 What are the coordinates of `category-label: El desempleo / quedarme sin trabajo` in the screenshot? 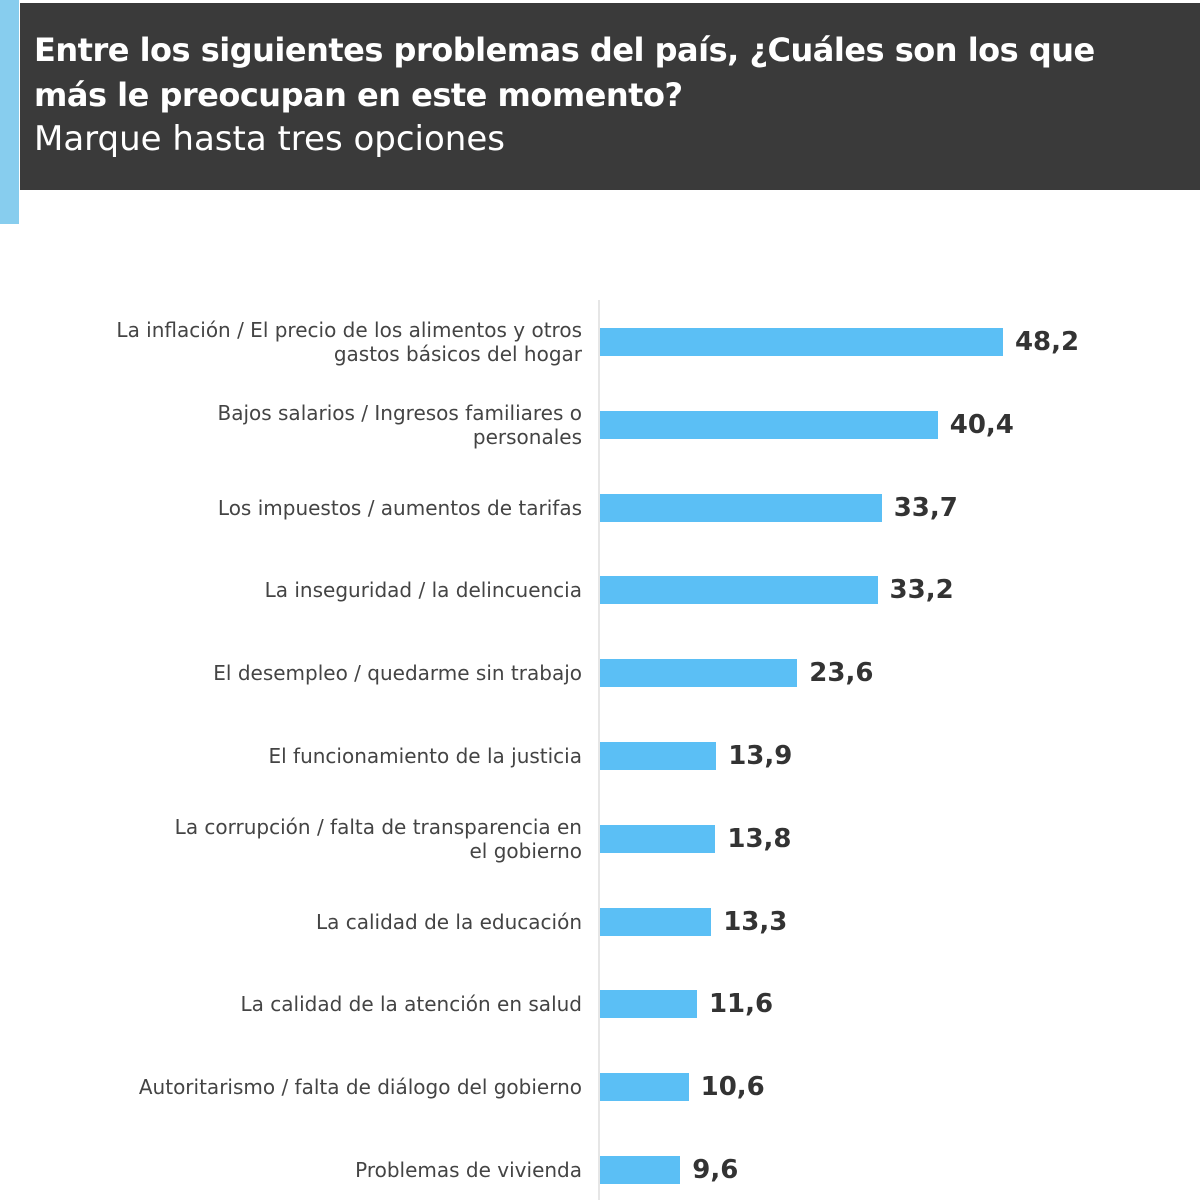 It's located at (397, 673).